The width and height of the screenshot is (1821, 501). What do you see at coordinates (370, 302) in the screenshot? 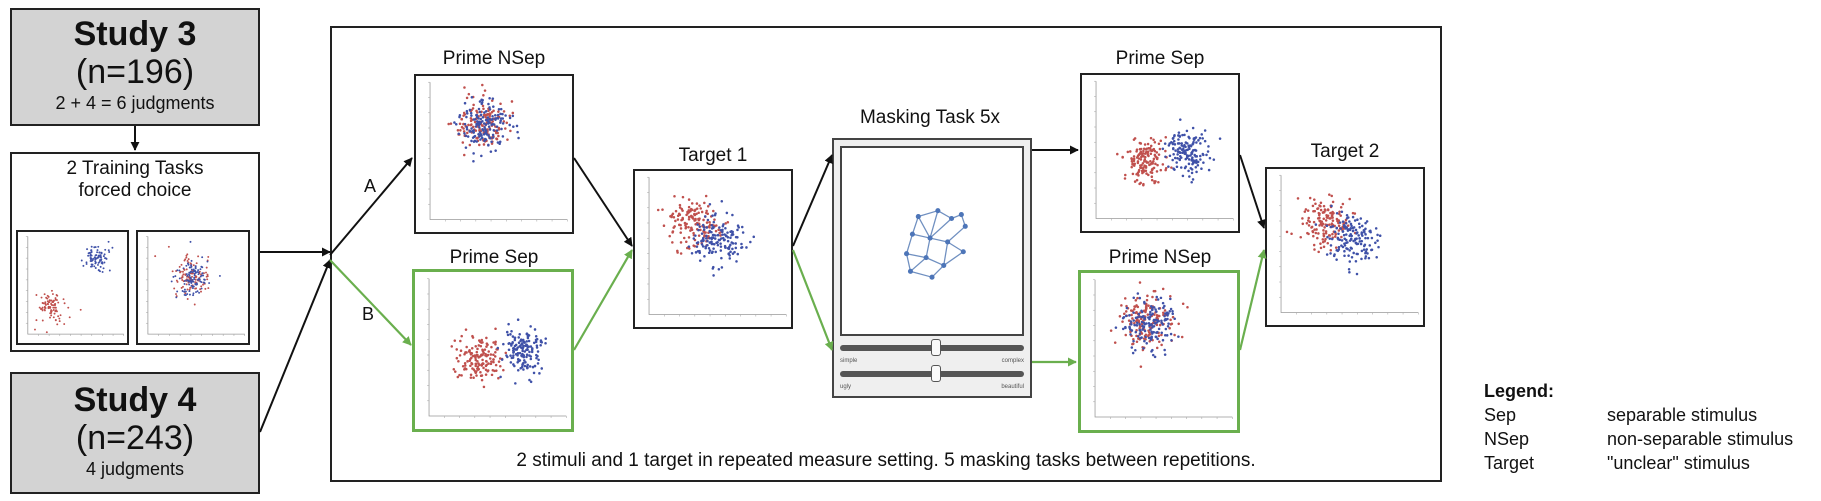
I see `arrow-b` at bounding box center [370, 302].